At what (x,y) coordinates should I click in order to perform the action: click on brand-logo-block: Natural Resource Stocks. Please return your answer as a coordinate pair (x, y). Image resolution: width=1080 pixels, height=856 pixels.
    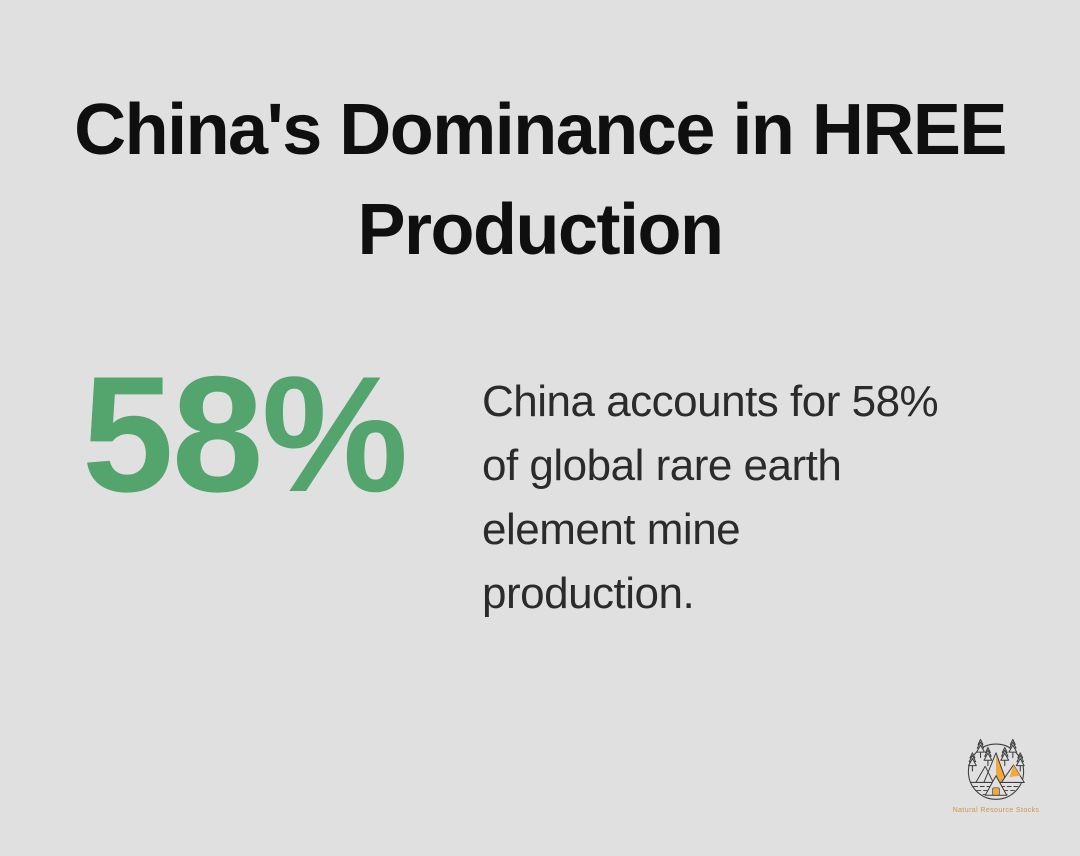
    Looking at the image, I should click on (996, 774).